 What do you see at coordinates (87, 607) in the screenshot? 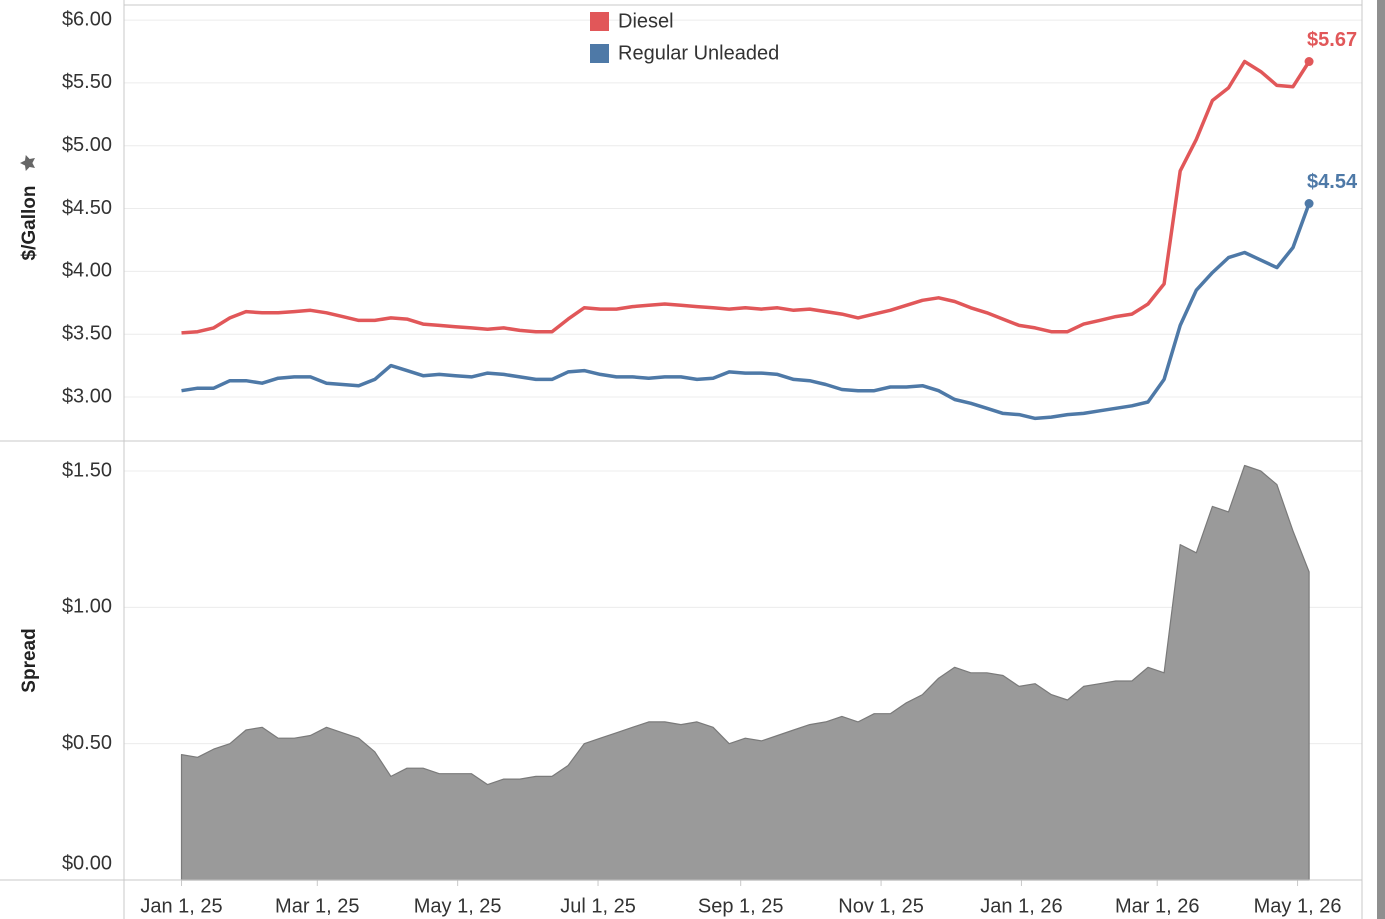
I see `y-tick-label: $1.00` at bounding box center [87, 607].